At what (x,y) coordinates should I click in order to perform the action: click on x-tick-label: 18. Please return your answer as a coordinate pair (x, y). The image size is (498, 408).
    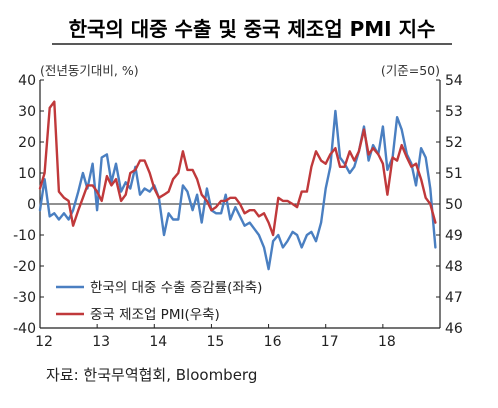
    Looking at the image, I should click on (387, 342).